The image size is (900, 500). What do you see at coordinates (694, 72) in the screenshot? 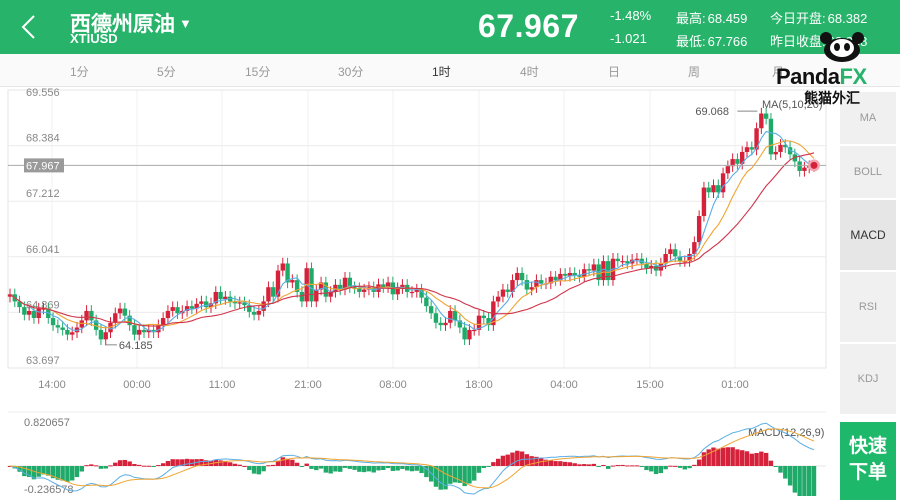
I see `tab-week: 周` at bounding box center [694, 72].